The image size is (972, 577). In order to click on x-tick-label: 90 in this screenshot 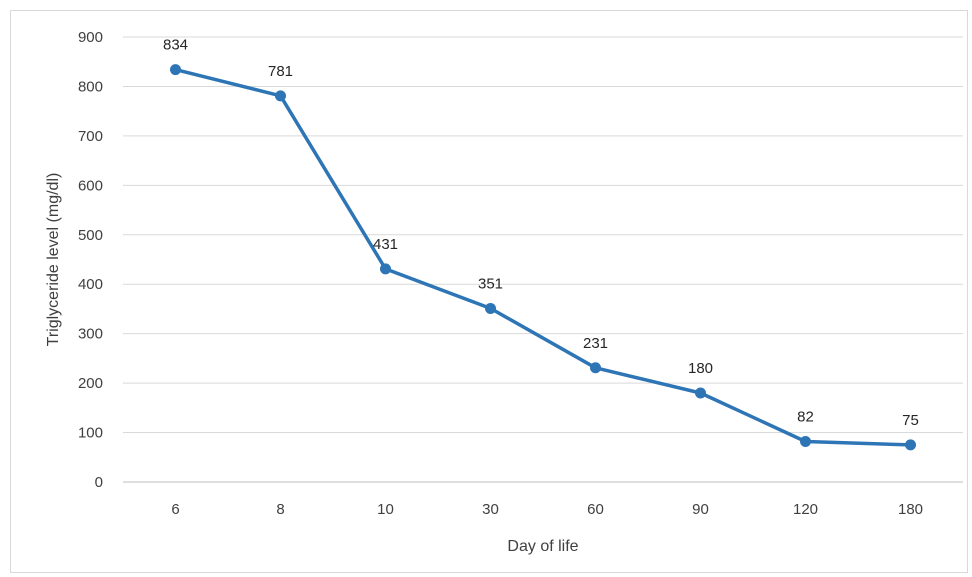, I will do `click(700, 509)`.